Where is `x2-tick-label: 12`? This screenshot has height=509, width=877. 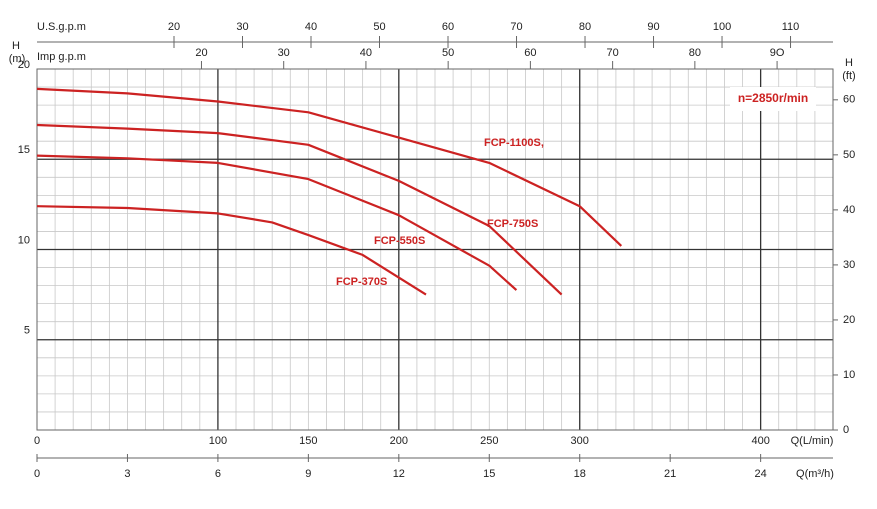 x2-tick-label: 12 is located at coordinates (399, 474).